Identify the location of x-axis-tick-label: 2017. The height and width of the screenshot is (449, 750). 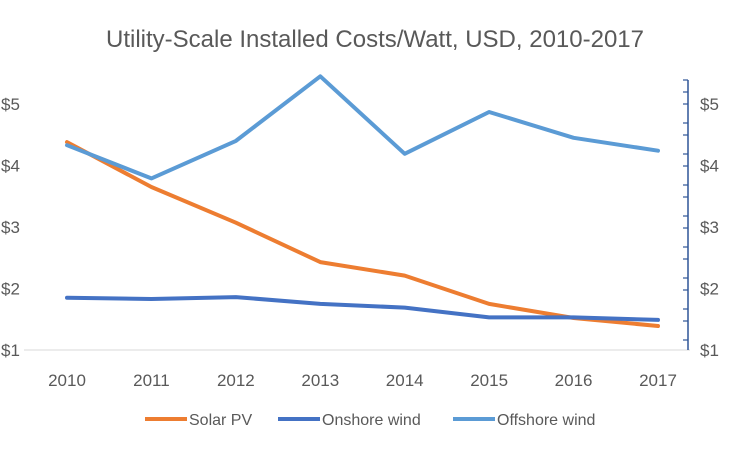
(658, 380).